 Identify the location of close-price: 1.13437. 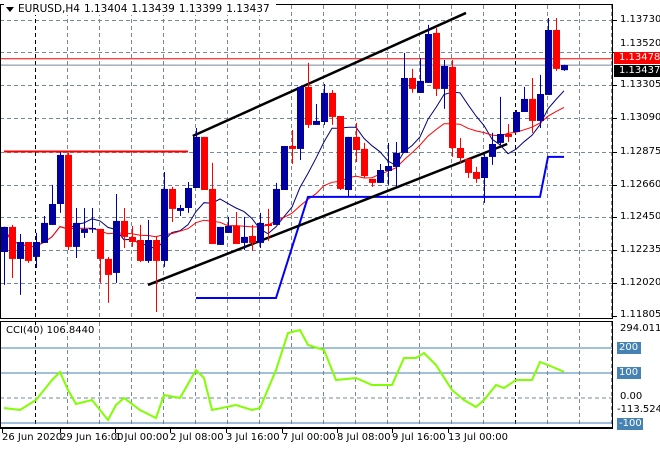
(248, 9).